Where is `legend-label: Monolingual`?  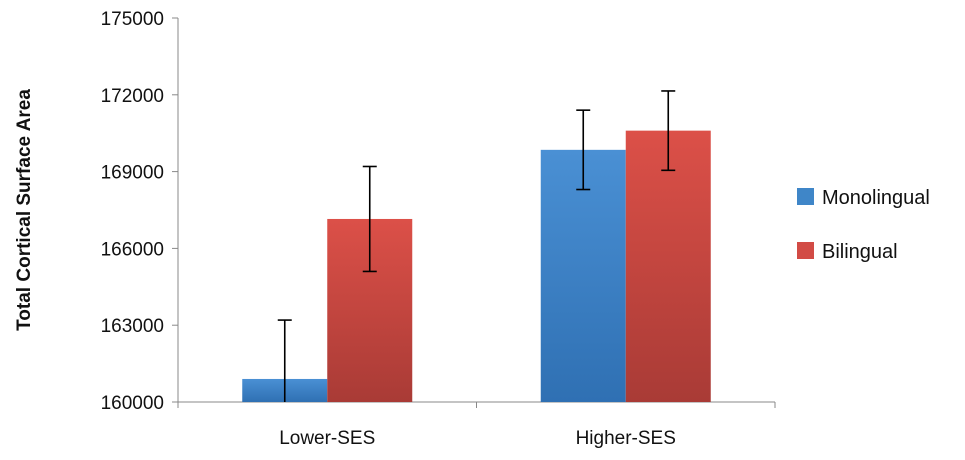
legend-label: Monolingual is located at coordinates (876, 198).